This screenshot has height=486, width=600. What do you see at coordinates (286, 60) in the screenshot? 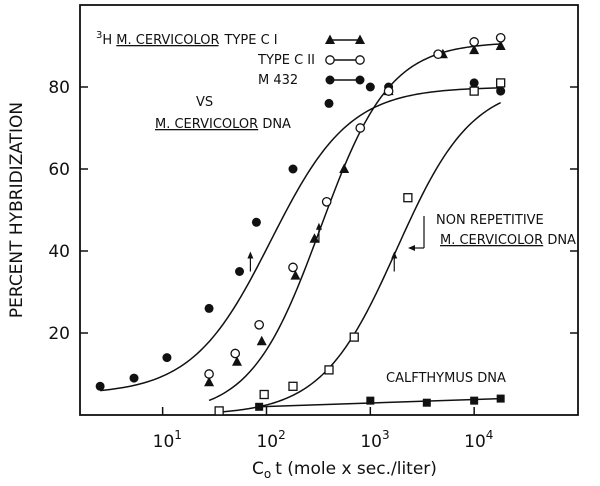
I see `legend-entry-2: TYPE C II` at bounding box center [286, 60].